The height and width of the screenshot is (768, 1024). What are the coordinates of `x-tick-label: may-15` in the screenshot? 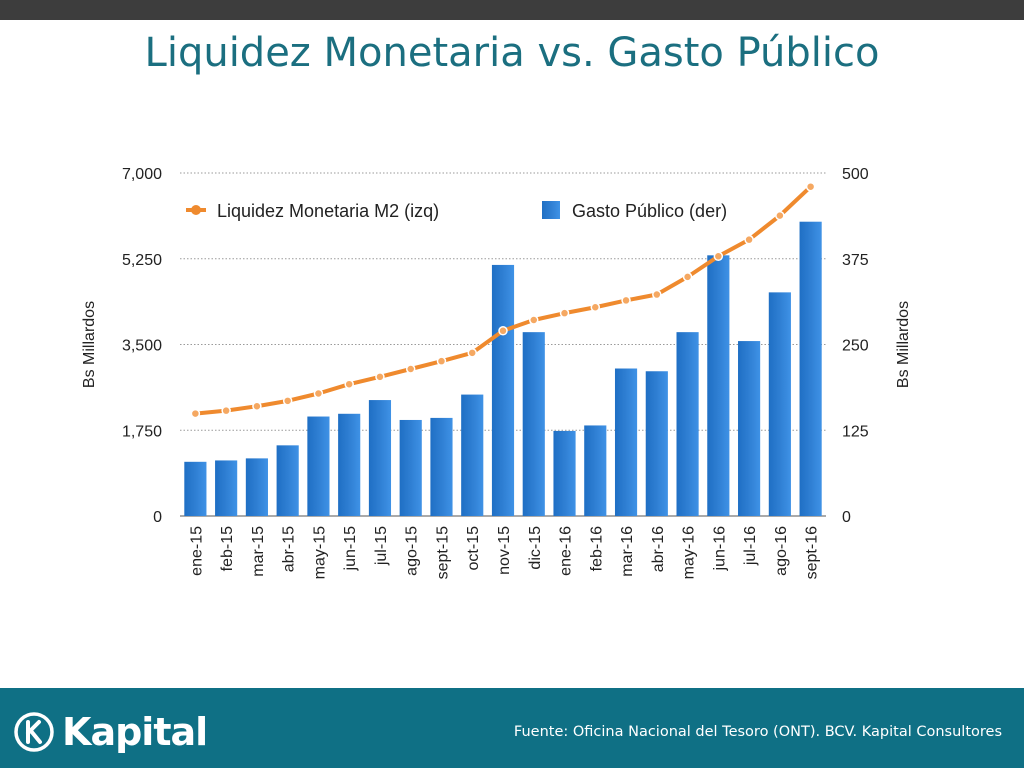 It's located at (319, 552).